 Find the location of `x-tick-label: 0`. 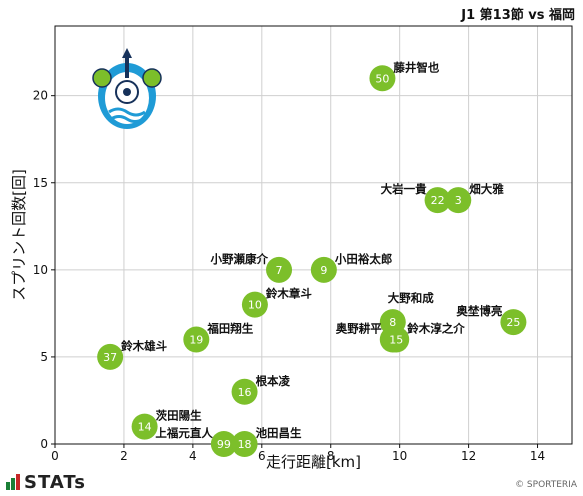

x-tick-label: 0 is located at coordinates (55, 456).